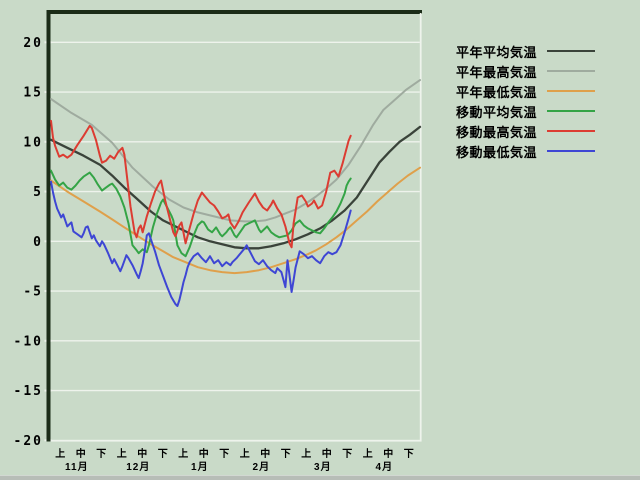 This screenshot has width=640, height=480. I want to click on x-month-label: 1月, so click(200, 467).